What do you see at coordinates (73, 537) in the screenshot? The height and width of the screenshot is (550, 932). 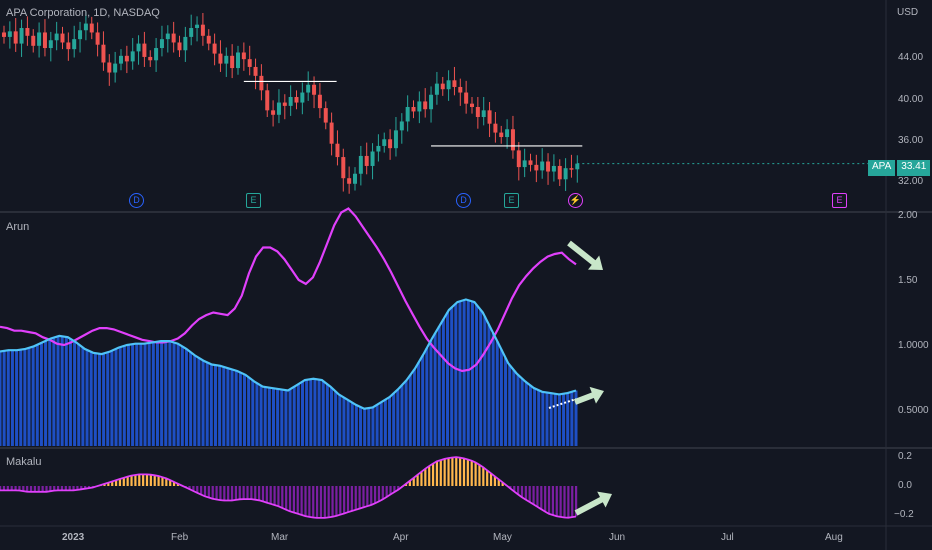 I see `time-label-2023: 2023` at bounding box center [73, 537].